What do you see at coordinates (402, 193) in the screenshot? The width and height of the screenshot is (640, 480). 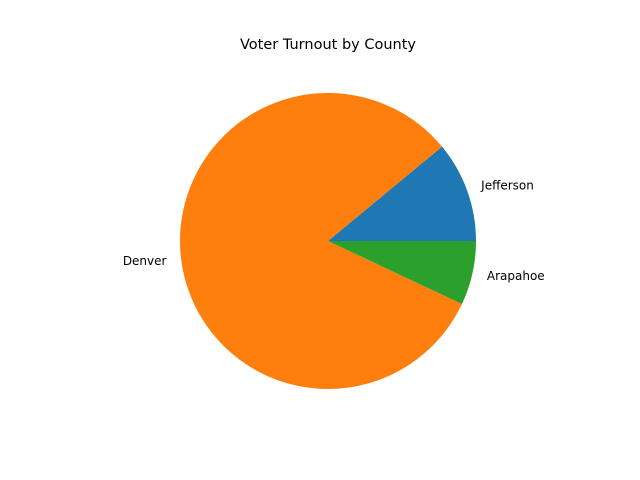 I see `pie-slice-jefferson` at bounding box center [402, 193].